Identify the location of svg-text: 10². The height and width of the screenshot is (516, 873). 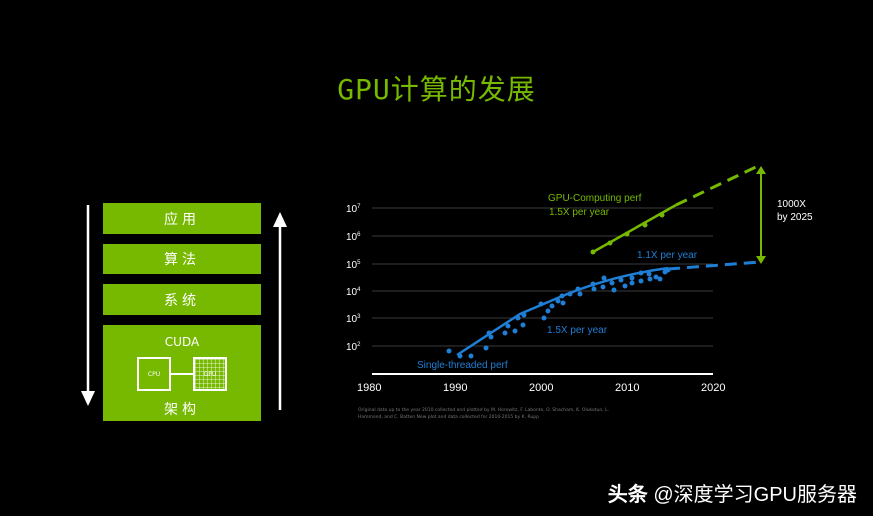
(353, 347).